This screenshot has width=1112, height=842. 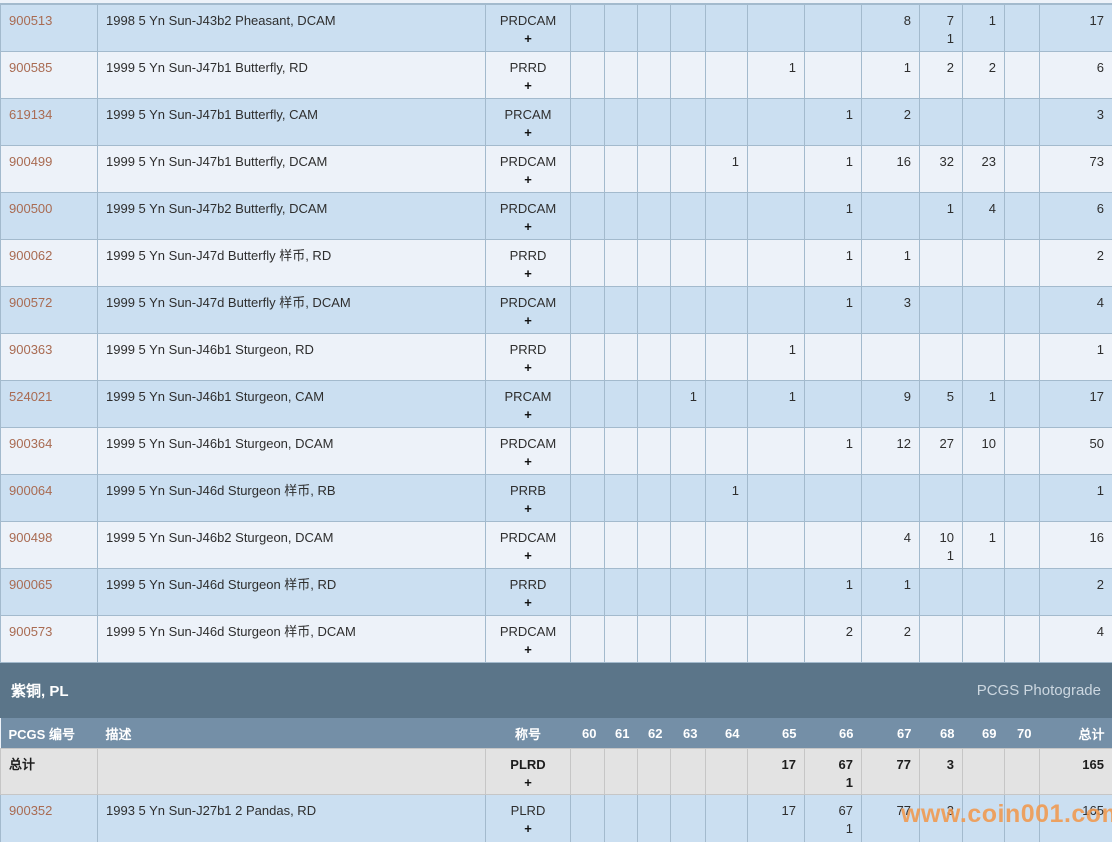 What do you see at coordinates (1075, 357) in the screenshot?
I see `row-total-cell: 1` at bounding box center [1075, 357].